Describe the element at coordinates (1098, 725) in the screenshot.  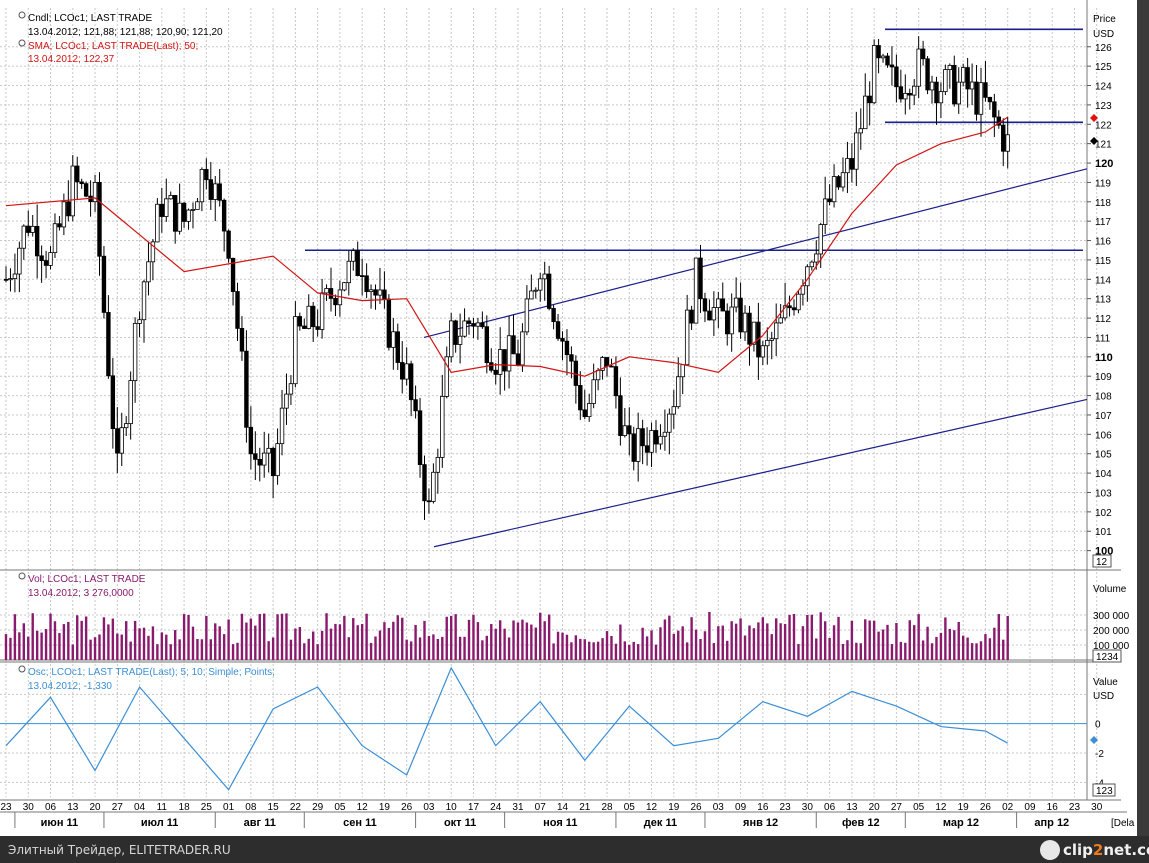
I see `osc-tick-label: 0` at that location.